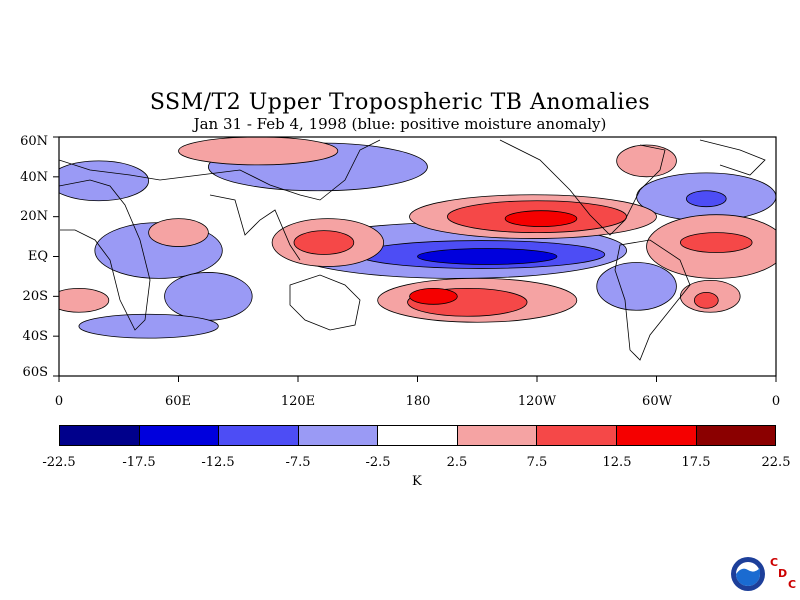 This screenshot has height=600, width=800. Describe the element at coordinates (298, 401) in the screenshot. I see `lon-label-120e: 120E` at that location.